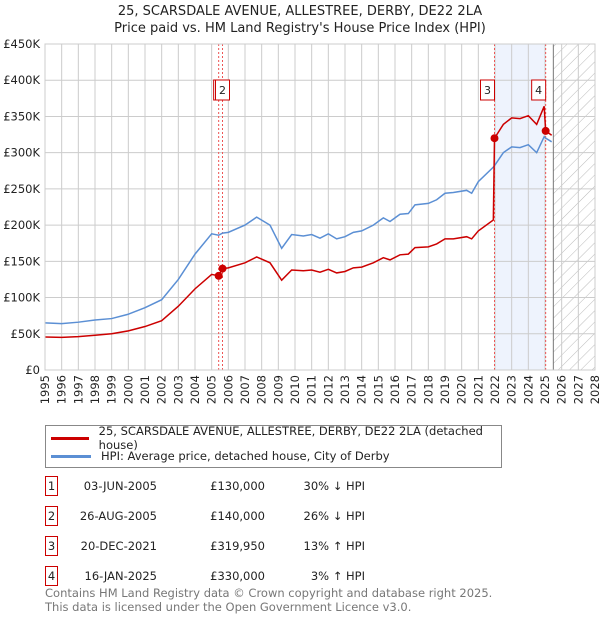 This screenshot has height=620, width=600. Describe the element at coordinates (21, 80) in the screenshot. I see `y-tick-label: £400K` at that location.